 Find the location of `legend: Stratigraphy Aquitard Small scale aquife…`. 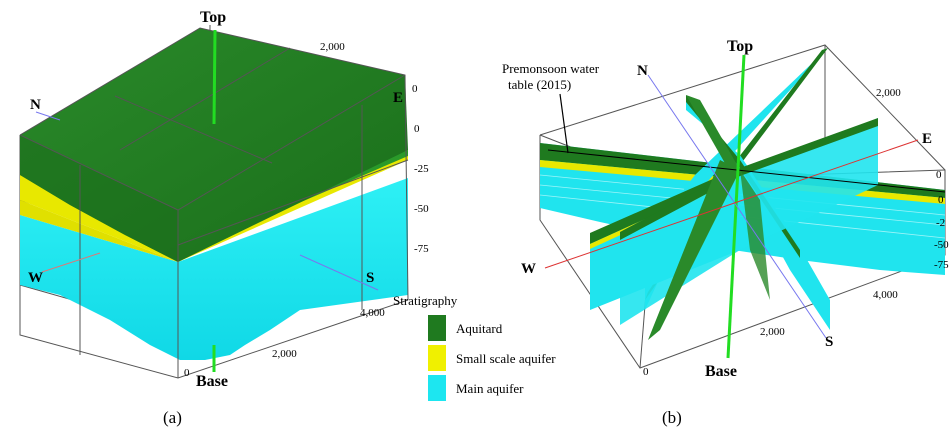

legend: Stratigraphy Aquitard Small scale aquife… is located at coordinates (474, 347).